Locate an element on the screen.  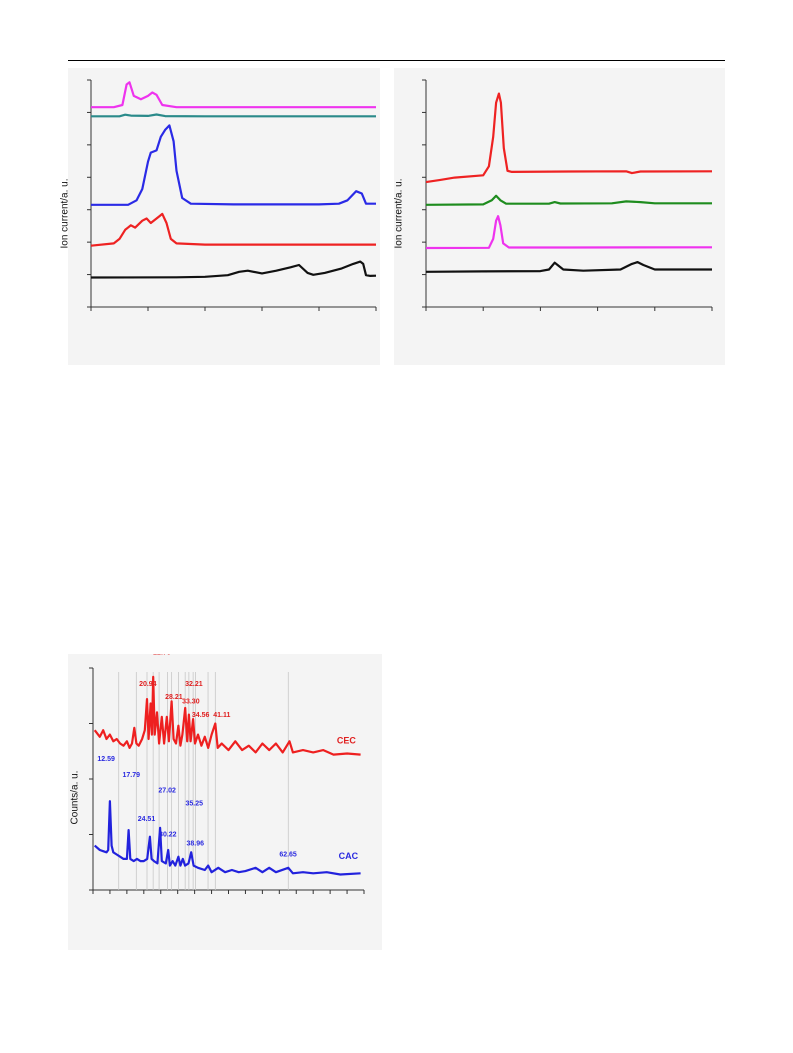
chart-panel-ion-current-a: Ion current/a. u. is located at coordinates (220, 216).